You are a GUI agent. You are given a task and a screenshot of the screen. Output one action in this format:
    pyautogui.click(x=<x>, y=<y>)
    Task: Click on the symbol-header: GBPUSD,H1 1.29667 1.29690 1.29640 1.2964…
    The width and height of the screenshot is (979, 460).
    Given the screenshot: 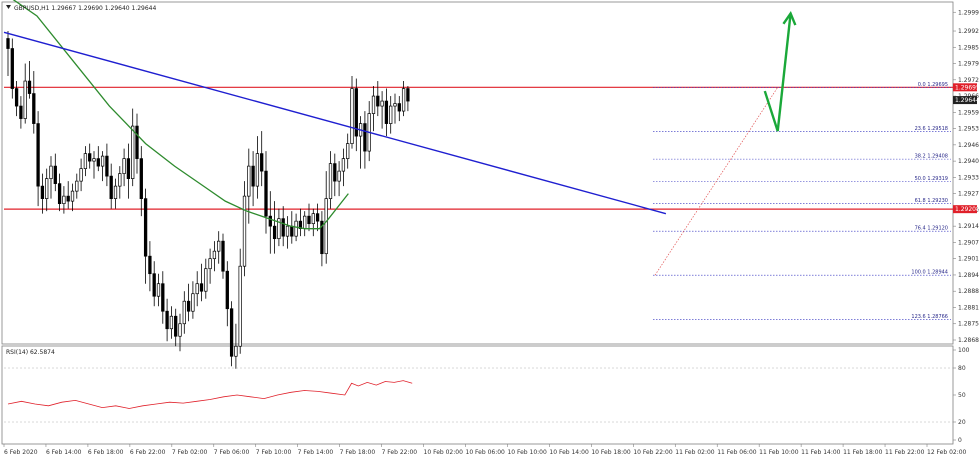 What is the action you would take?
    pyautogui.click(x=85, y=8)
    